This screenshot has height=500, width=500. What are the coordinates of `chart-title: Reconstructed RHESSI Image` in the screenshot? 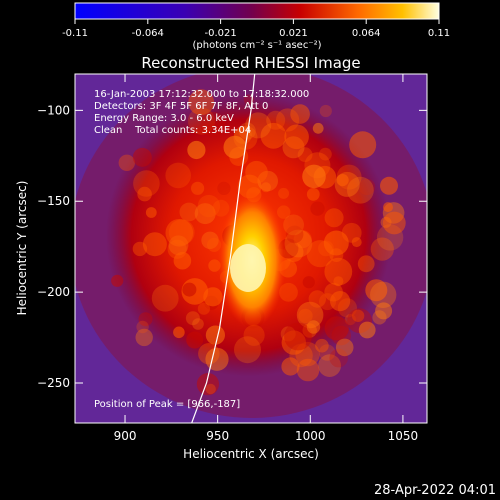 It's located at (250, 63).